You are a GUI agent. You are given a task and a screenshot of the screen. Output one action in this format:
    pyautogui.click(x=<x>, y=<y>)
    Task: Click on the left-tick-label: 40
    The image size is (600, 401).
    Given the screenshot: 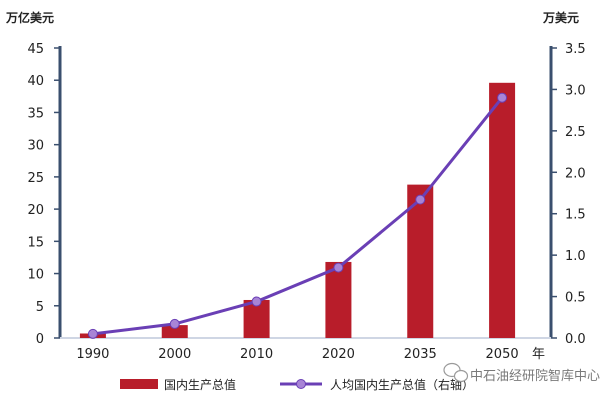 What is the action you would take?
    pyautogui.click(x=35, y=81)
    